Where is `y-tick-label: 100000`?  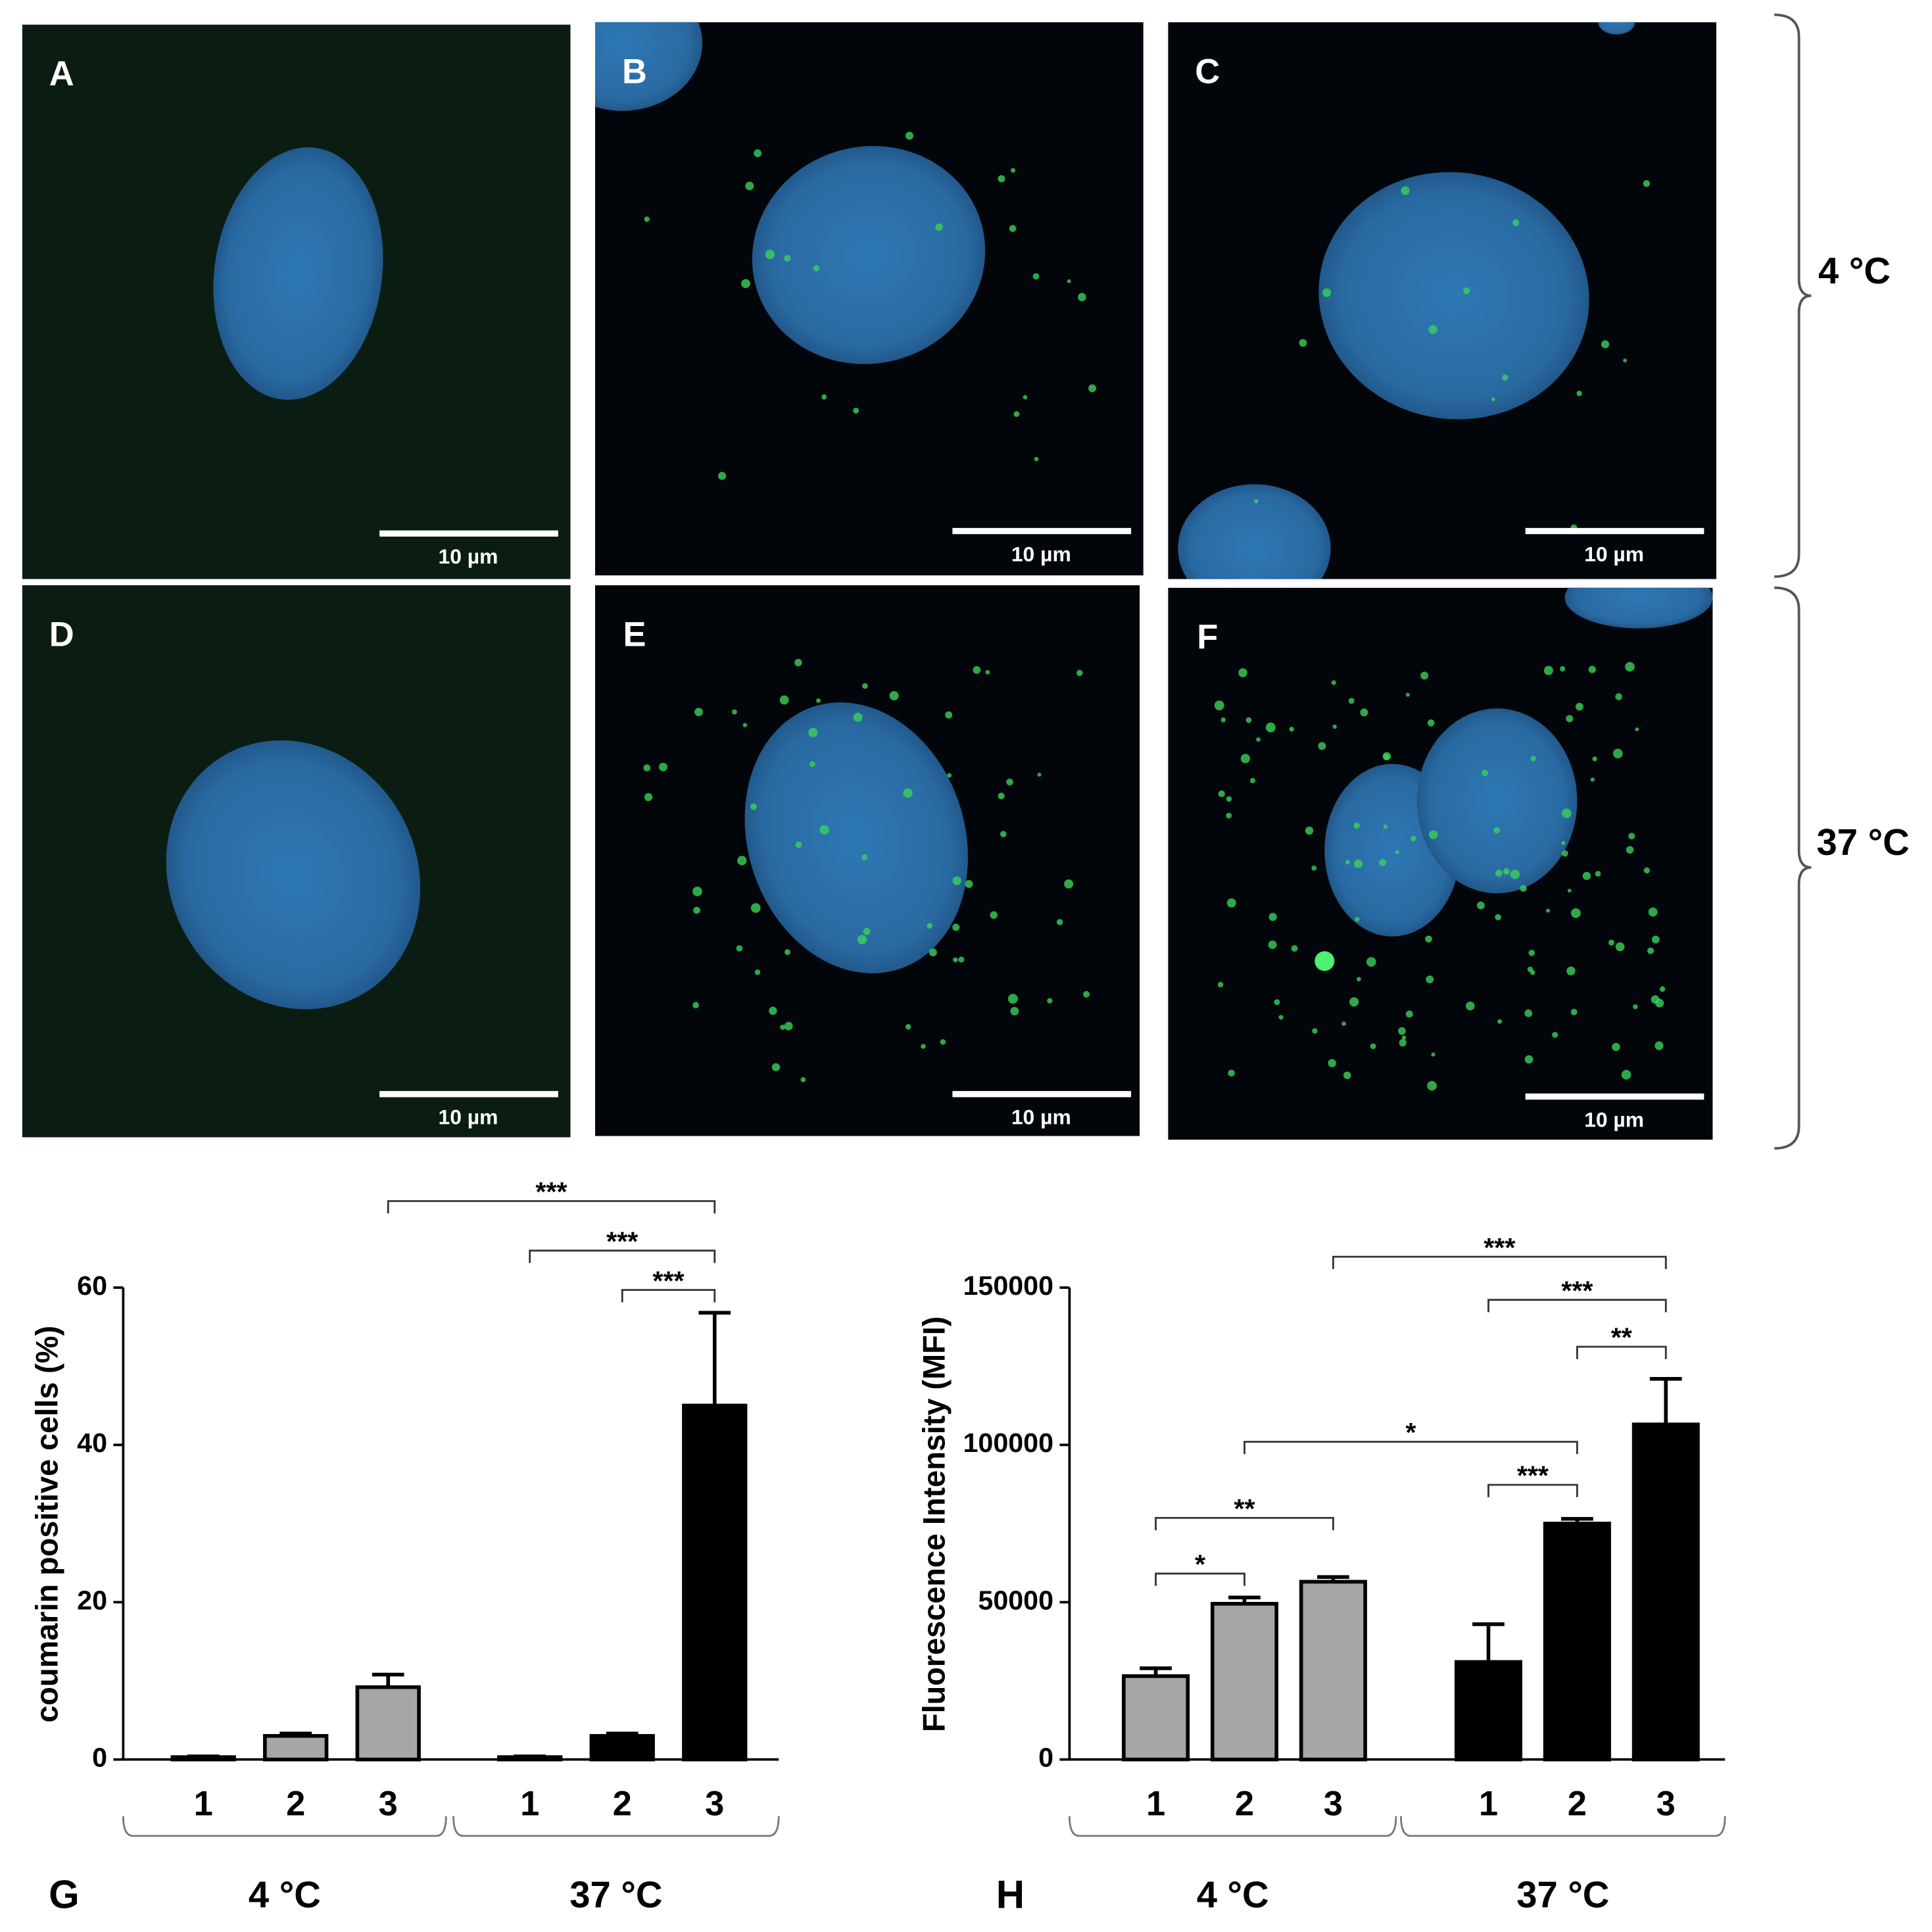
y-tick-label: 100000 is located at coordinates (1008, 1443).